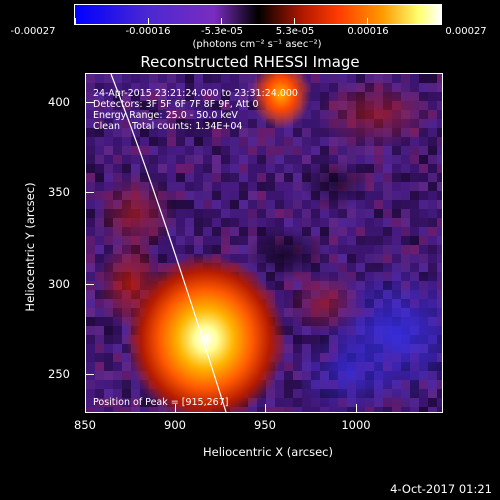 Image resolution: width=500 pixels, height=500 pixels. I want to click on colorbar-tick, so click(440, 21).